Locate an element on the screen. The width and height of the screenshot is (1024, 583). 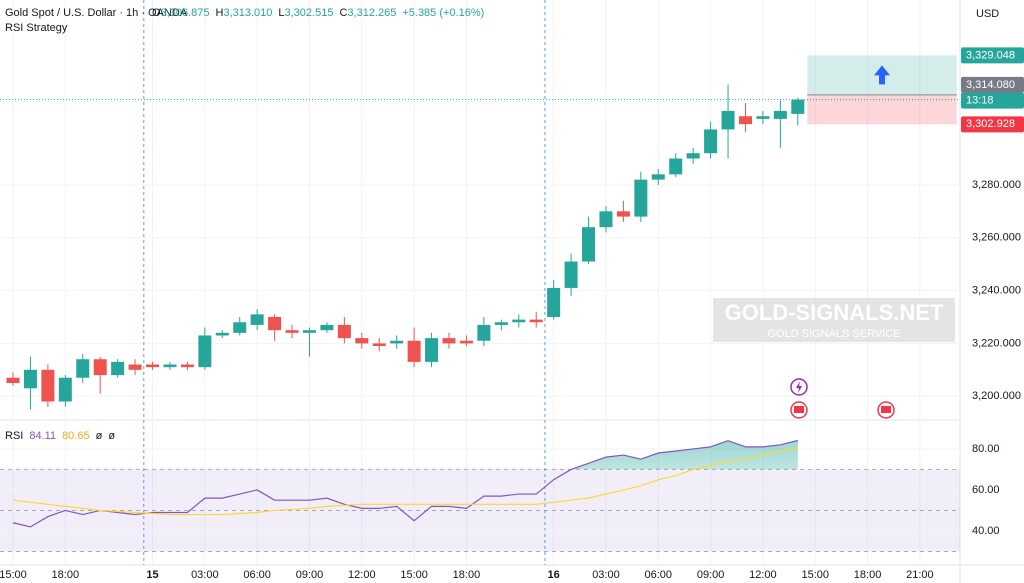
ohlc-value: +5.385 (+0.16%) is located at coordinates (443, 13).